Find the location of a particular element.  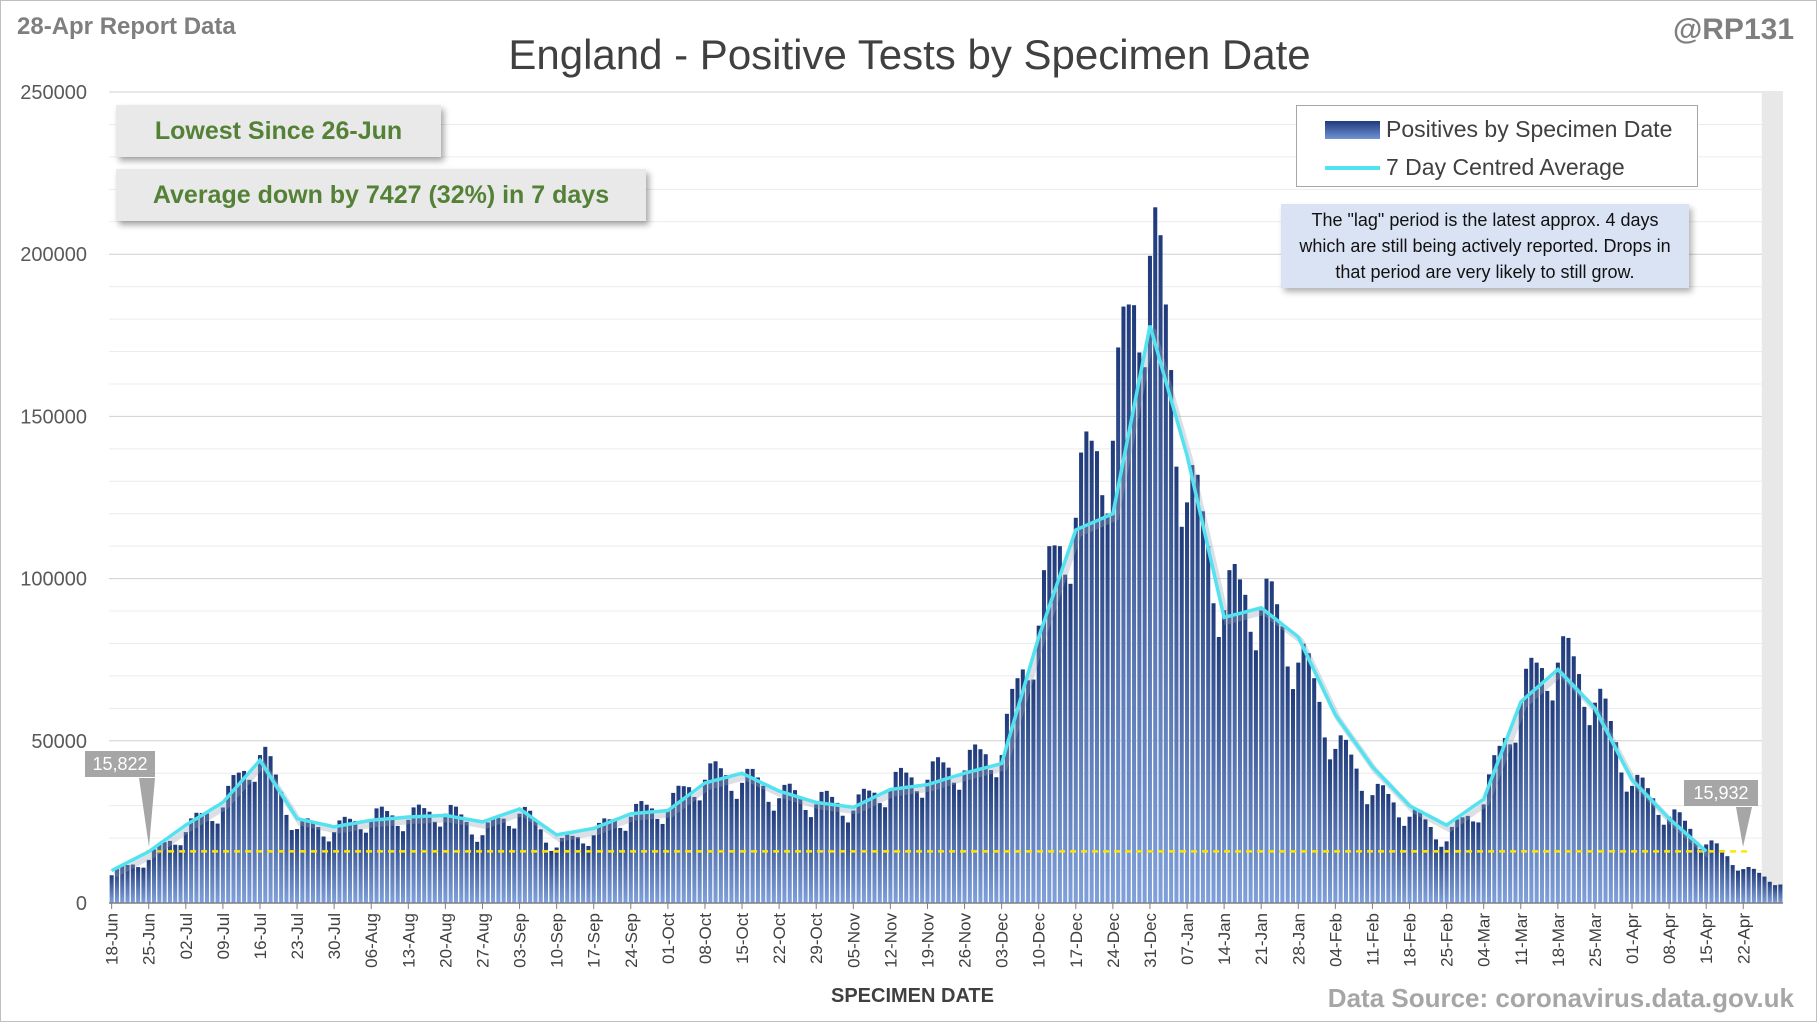

x-tick-label: 19-Nov is located at coordinates (927, 940).